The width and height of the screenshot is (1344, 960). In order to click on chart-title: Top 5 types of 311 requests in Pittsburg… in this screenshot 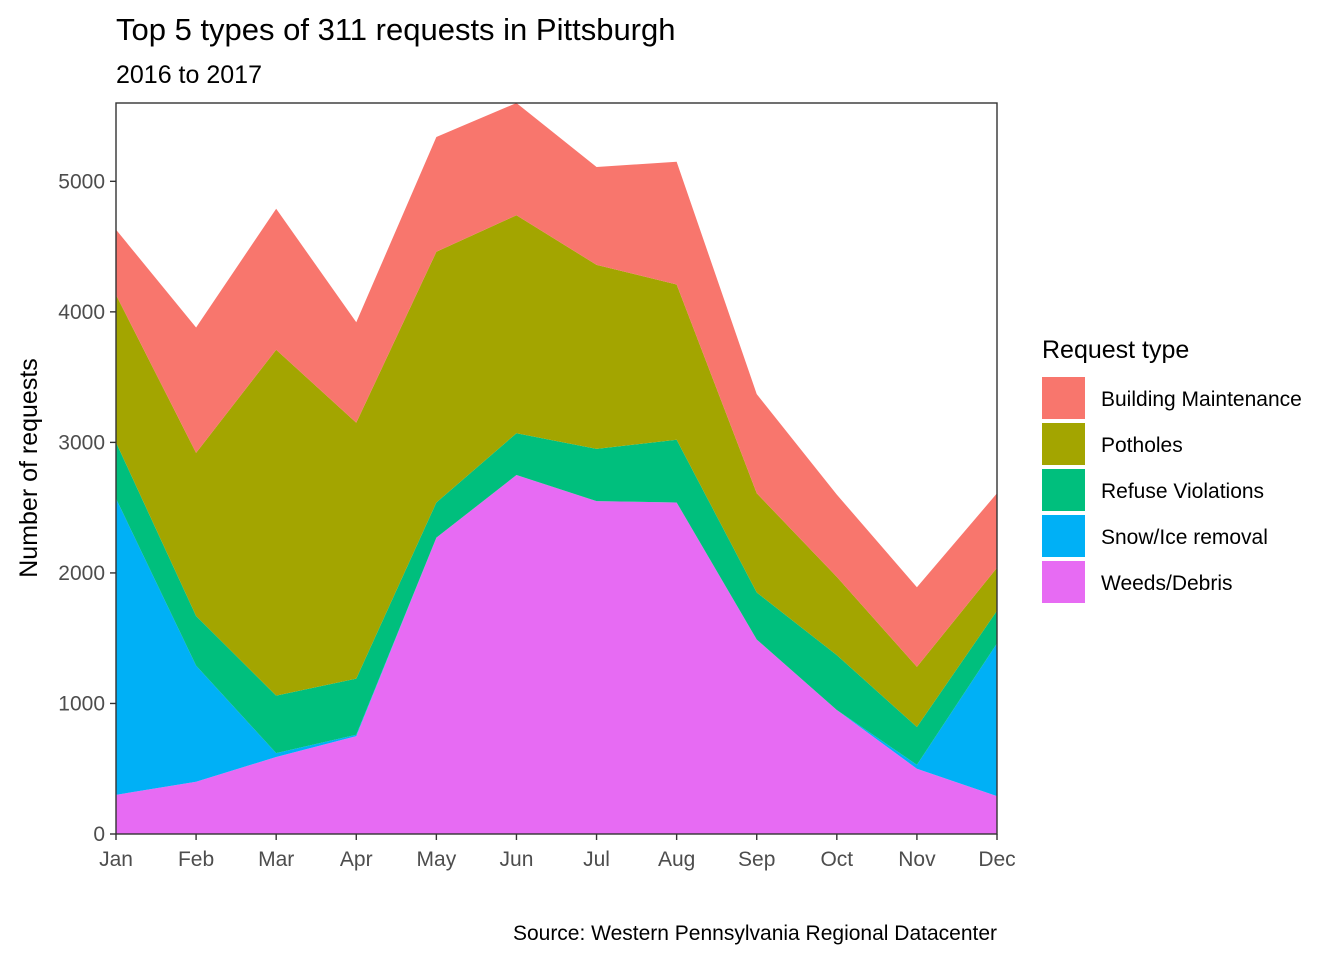, I will do `click(395, 29)`.